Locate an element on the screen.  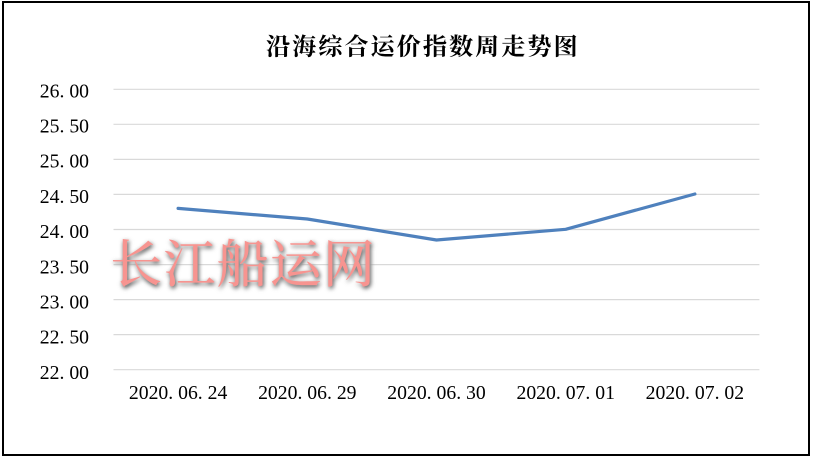
svg-text: 22. 00 is located at coordinates (64, 373).